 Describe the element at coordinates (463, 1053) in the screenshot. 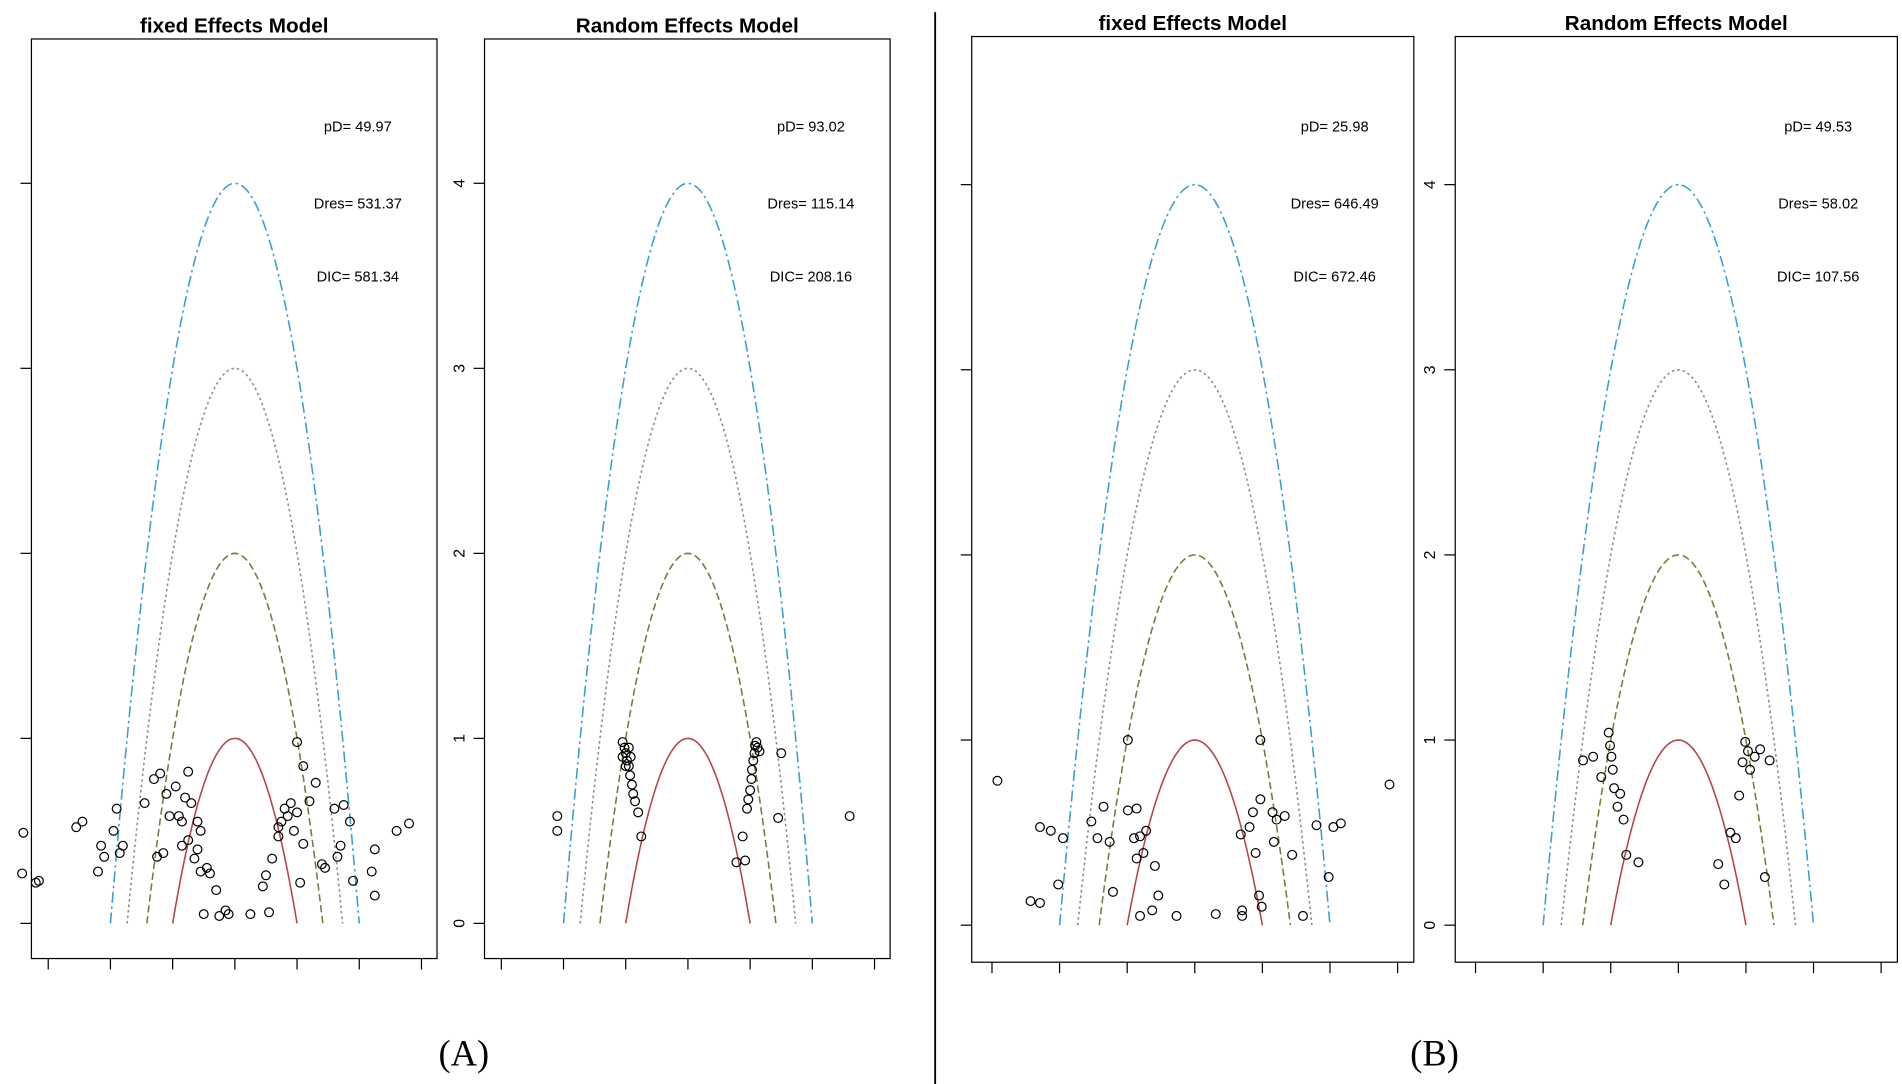

I see `panel-label: (A)` at that location.